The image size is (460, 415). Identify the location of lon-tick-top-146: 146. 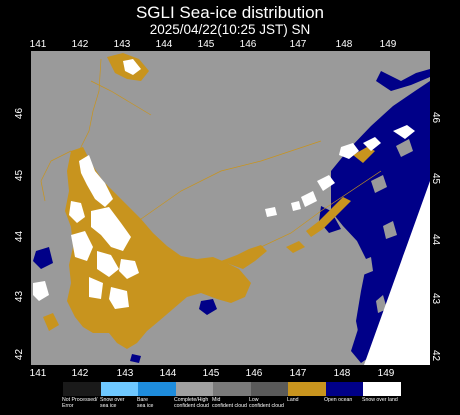
(248, 44).